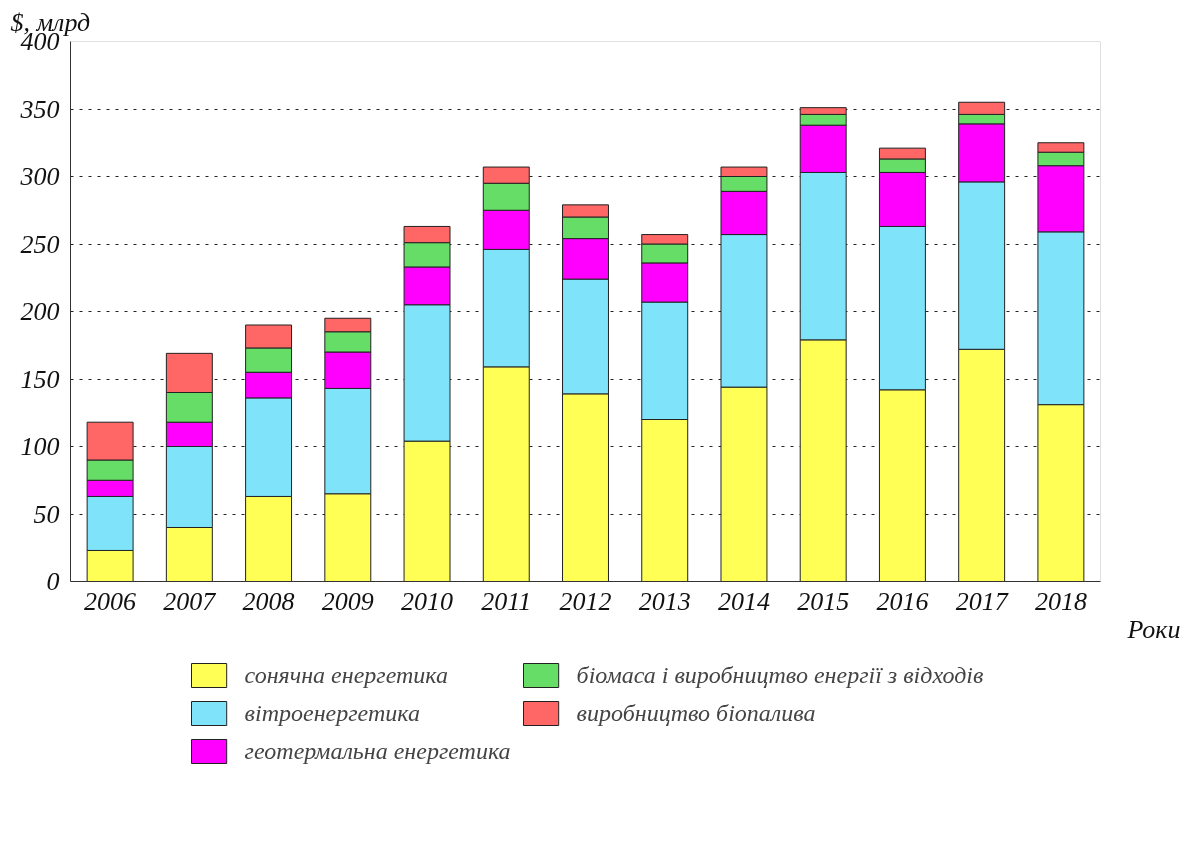 Image resolution: width=1200 pixels, height=847 pixels. What do you see at coordinates (268, 601) in the screenshot?
I see `x-tick-label: 2008` at bounding box center [268, 601].